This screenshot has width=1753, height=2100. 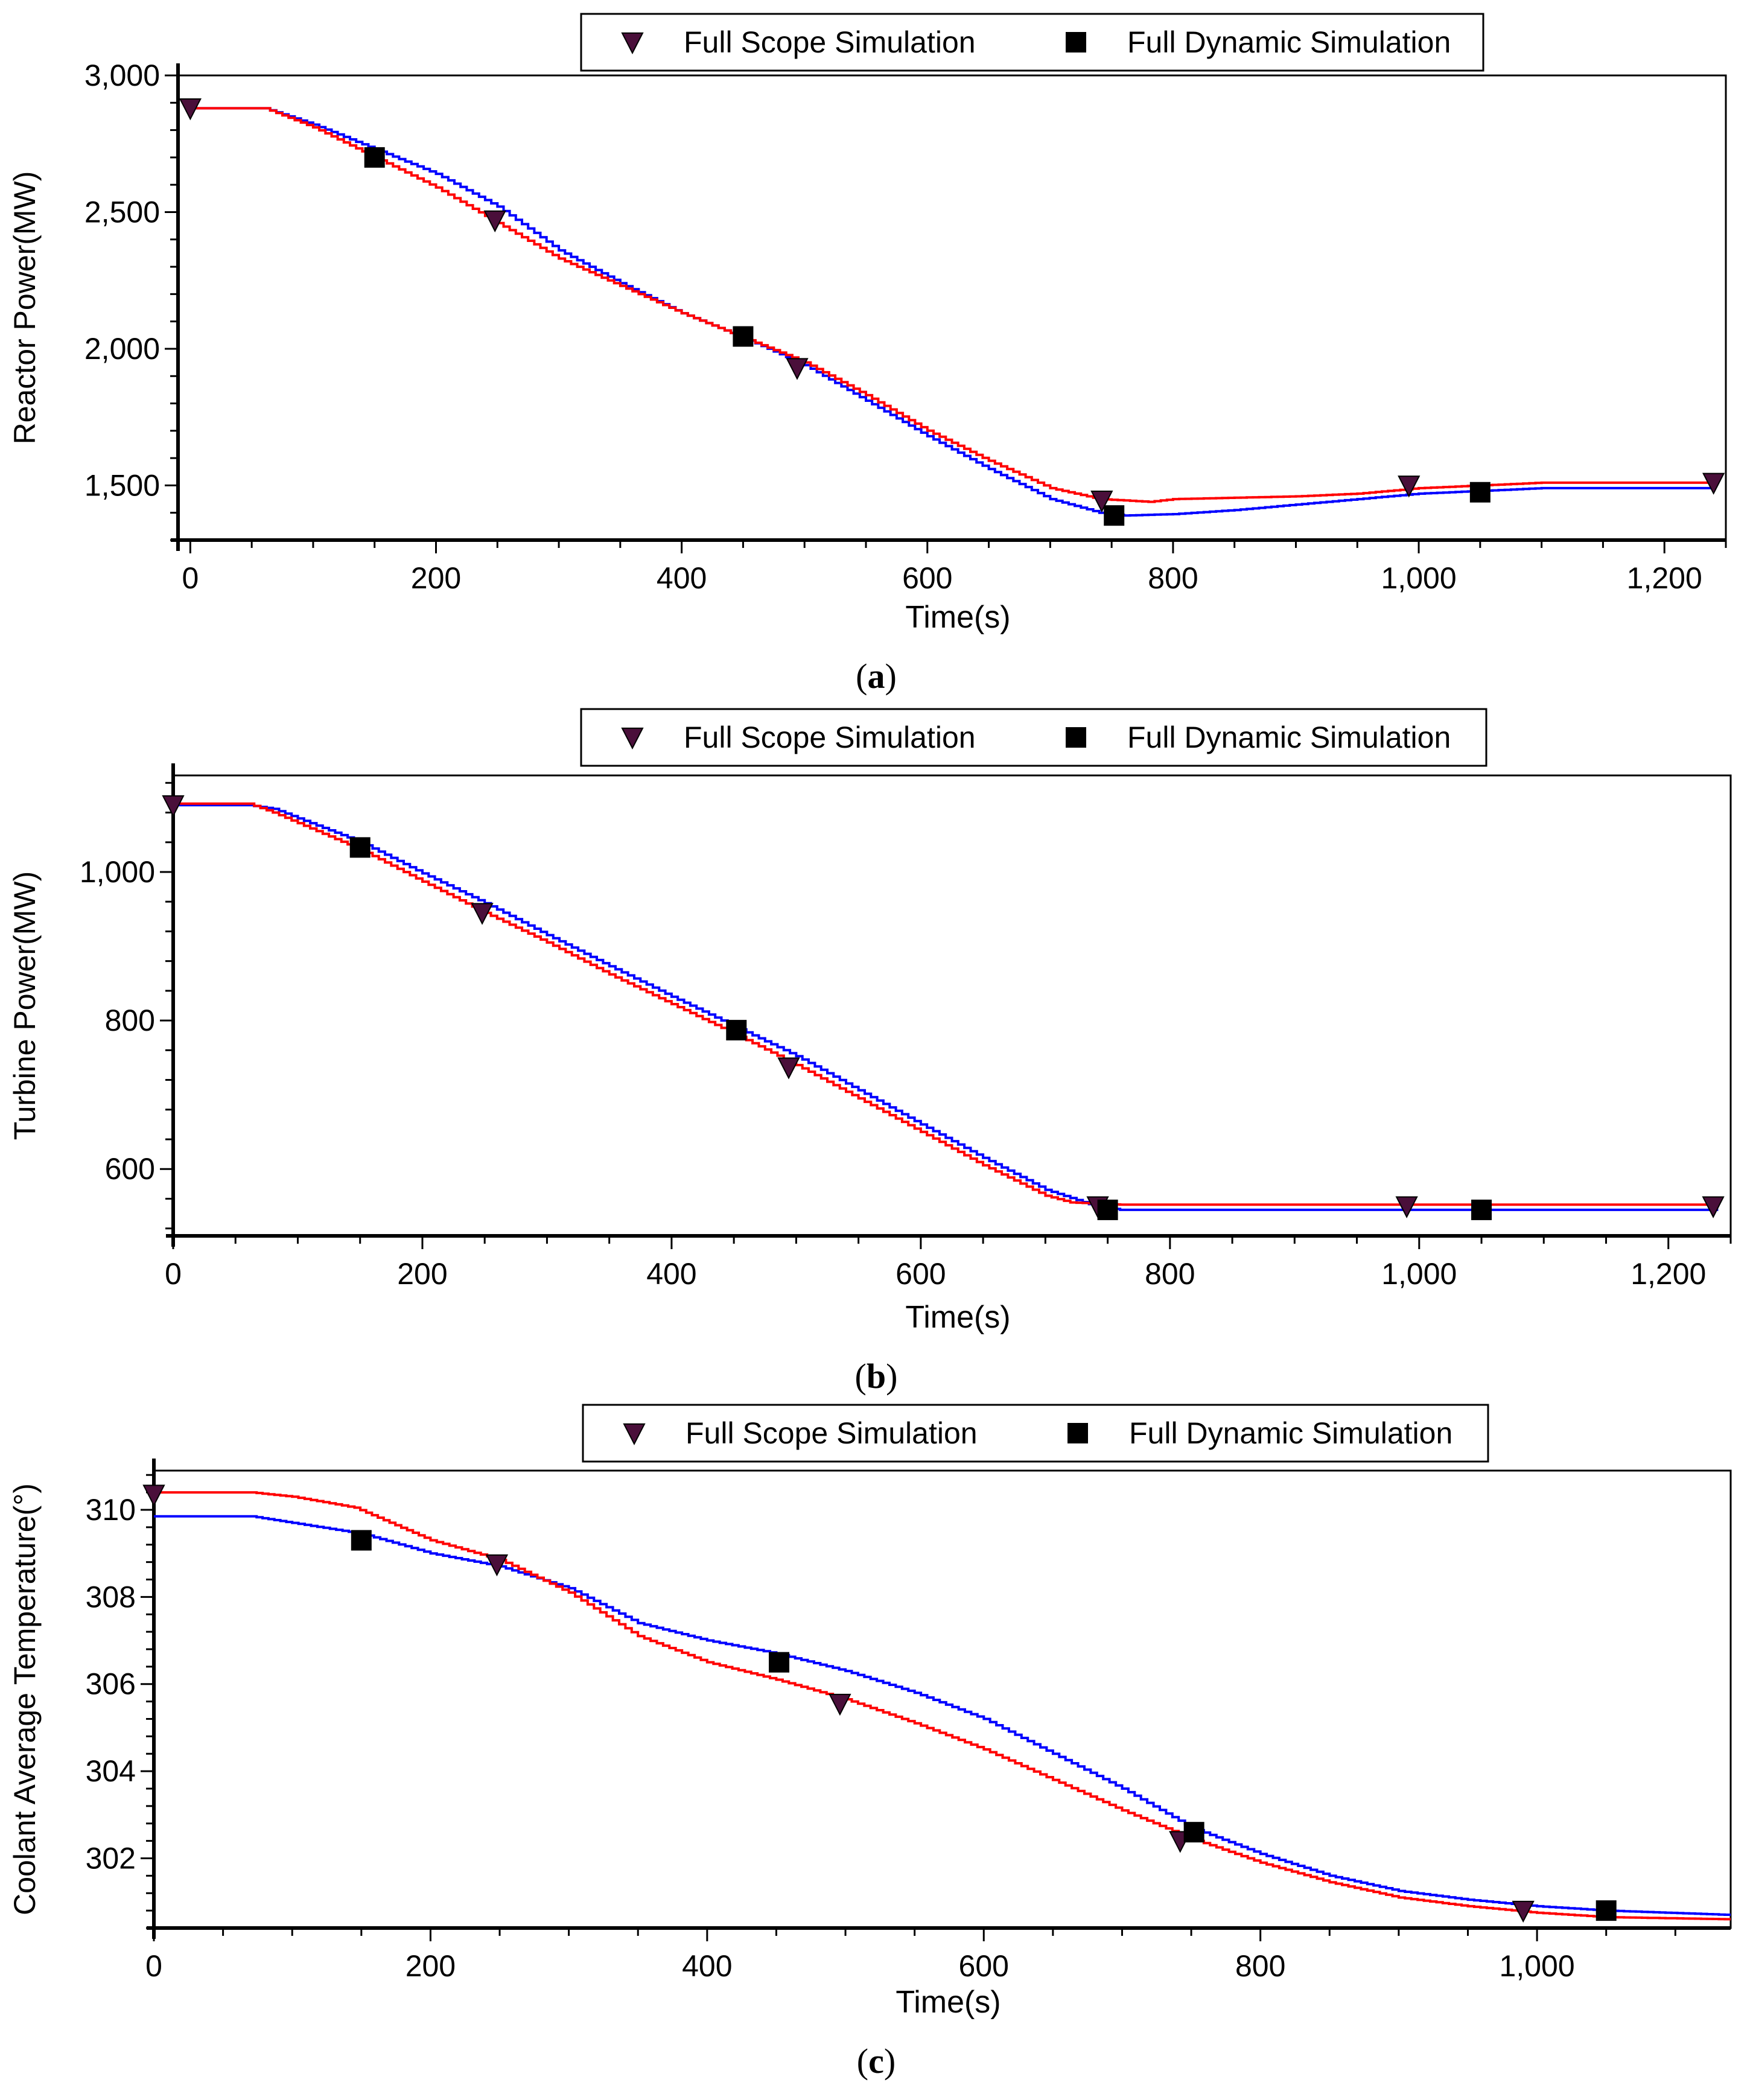 What do you see at coordinates (122, 212) in the screenshot?
I see `y-tick-label: 2,500` at bounding box center [122, 212].